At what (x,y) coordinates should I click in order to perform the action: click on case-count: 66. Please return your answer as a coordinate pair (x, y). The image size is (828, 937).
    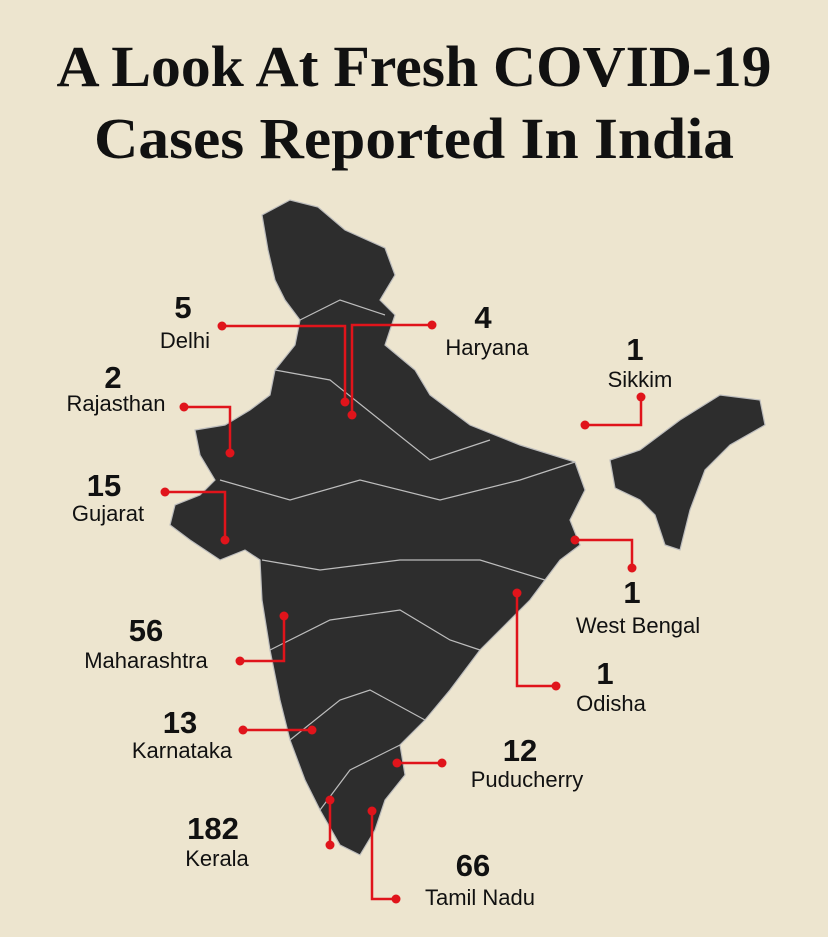
    Looking at the image, I should click on (473, 865).